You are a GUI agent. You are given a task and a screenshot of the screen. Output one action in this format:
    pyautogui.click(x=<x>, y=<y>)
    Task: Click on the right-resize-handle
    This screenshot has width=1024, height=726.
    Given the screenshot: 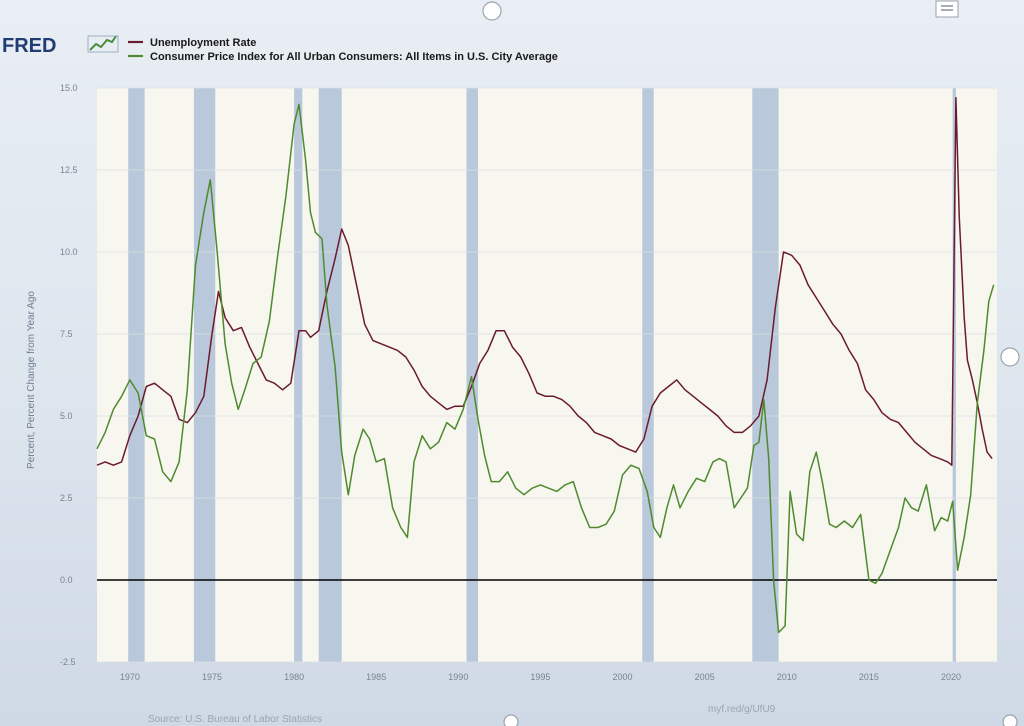 What is the action you would take?
    pyautogui.click(x=1010, y=357)
    